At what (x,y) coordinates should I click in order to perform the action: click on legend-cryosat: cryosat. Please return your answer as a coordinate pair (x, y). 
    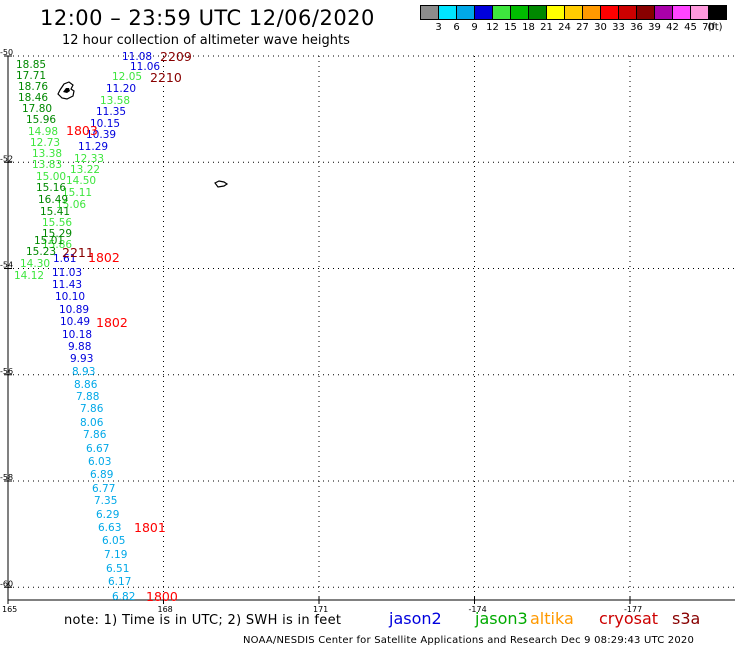
    Looking at the image, I should click on (629, 618).